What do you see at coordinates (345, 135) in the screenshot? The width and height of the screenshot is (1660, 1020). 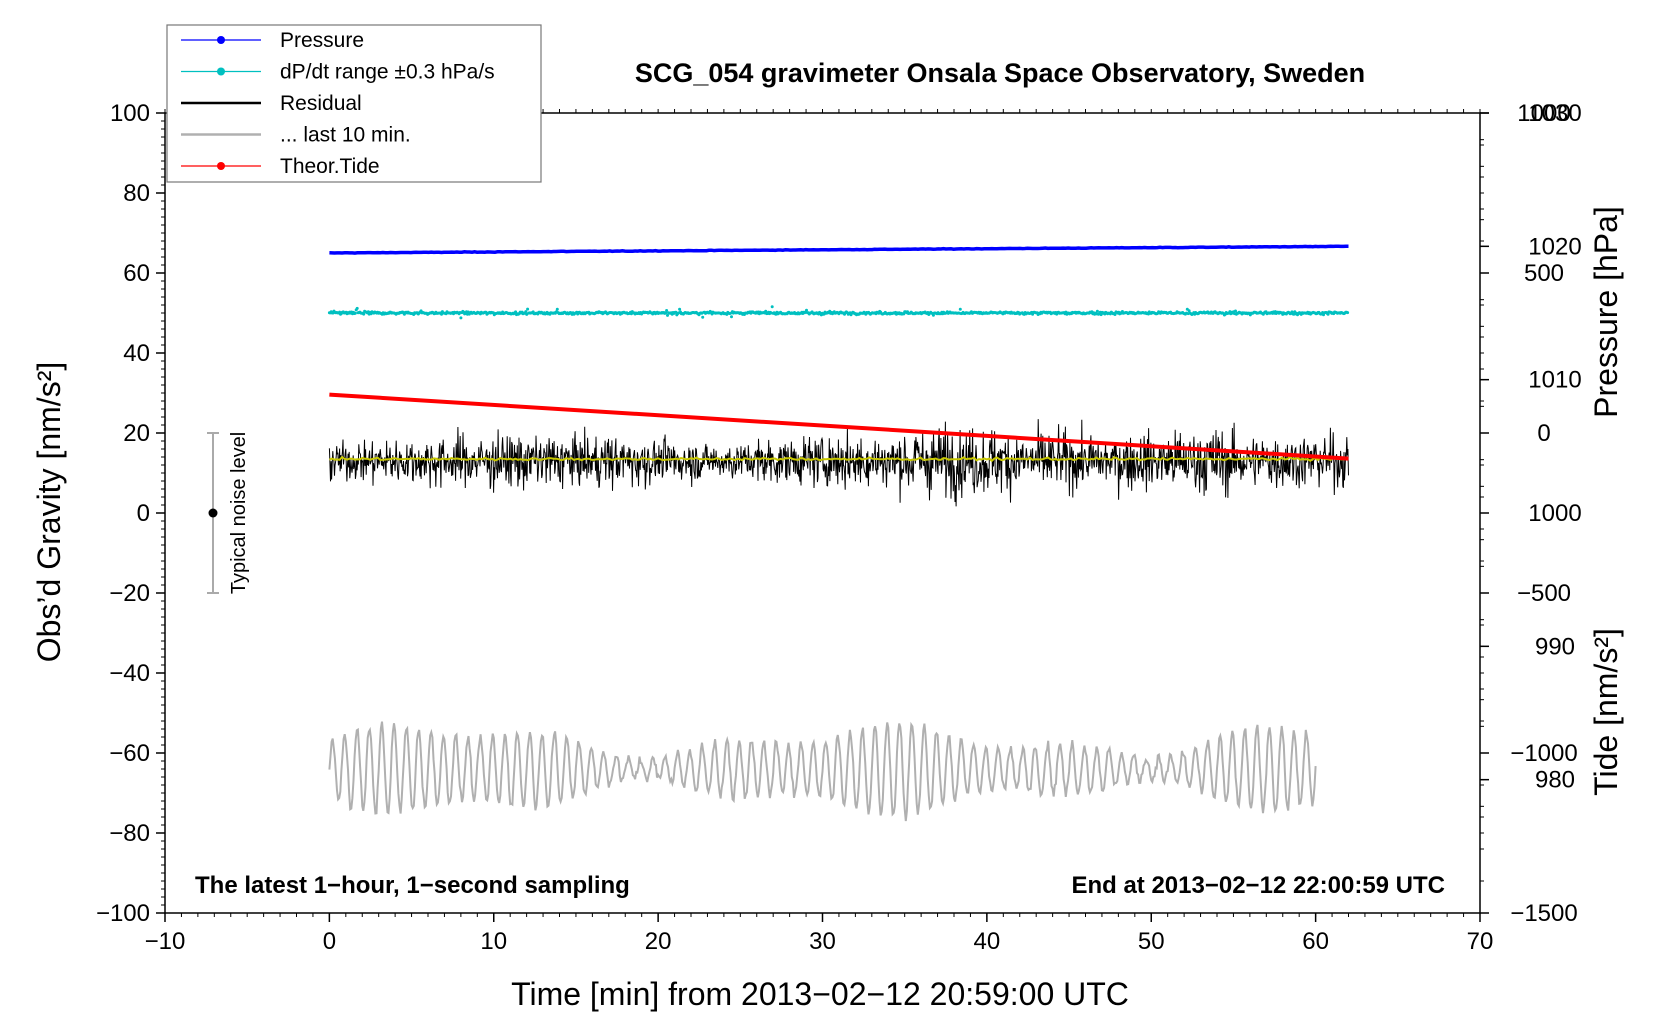 I see `legend-label: ... last 10 min.` at bounding box center [345, 135].